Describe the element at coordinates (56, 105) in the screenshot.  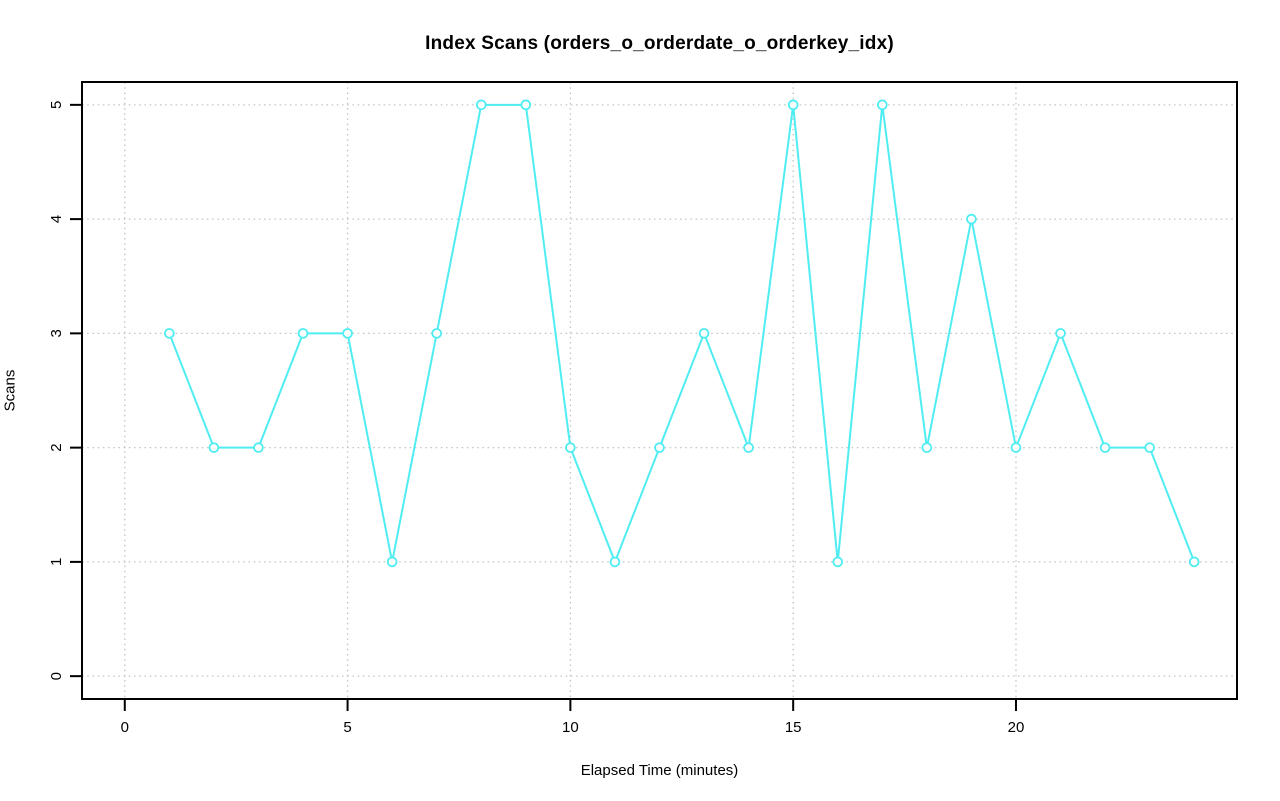
I see `y-tick-label: 5` at that location.